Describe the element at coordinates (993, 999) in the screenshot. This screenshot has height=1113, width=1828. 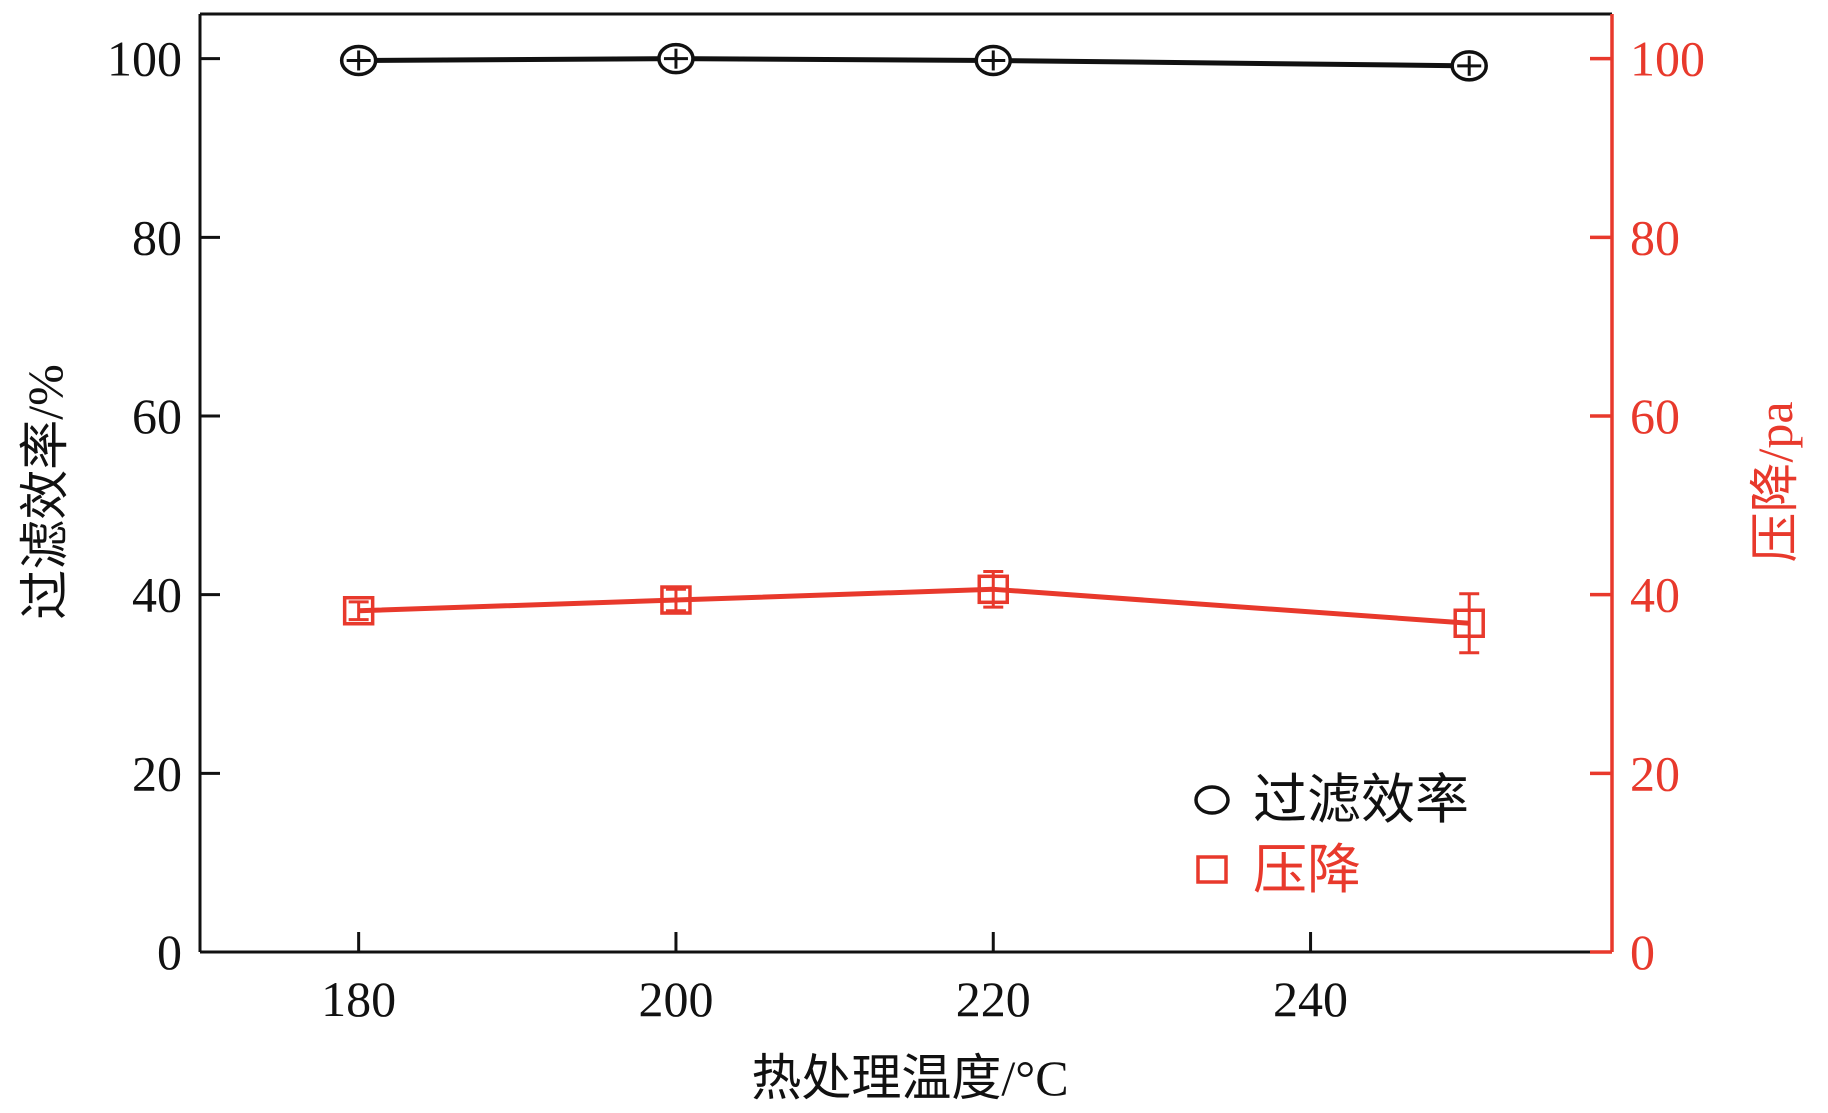
I see `x-tick-label: 220` at that location.